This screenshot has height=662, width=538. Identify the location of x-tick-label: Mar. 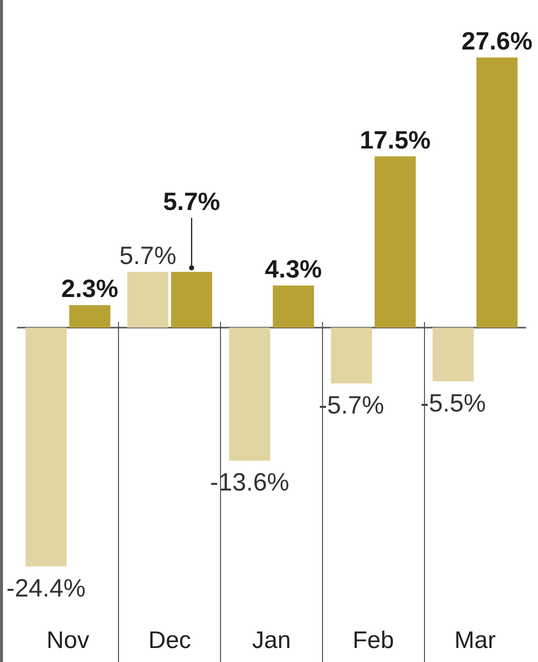
(475, 640).